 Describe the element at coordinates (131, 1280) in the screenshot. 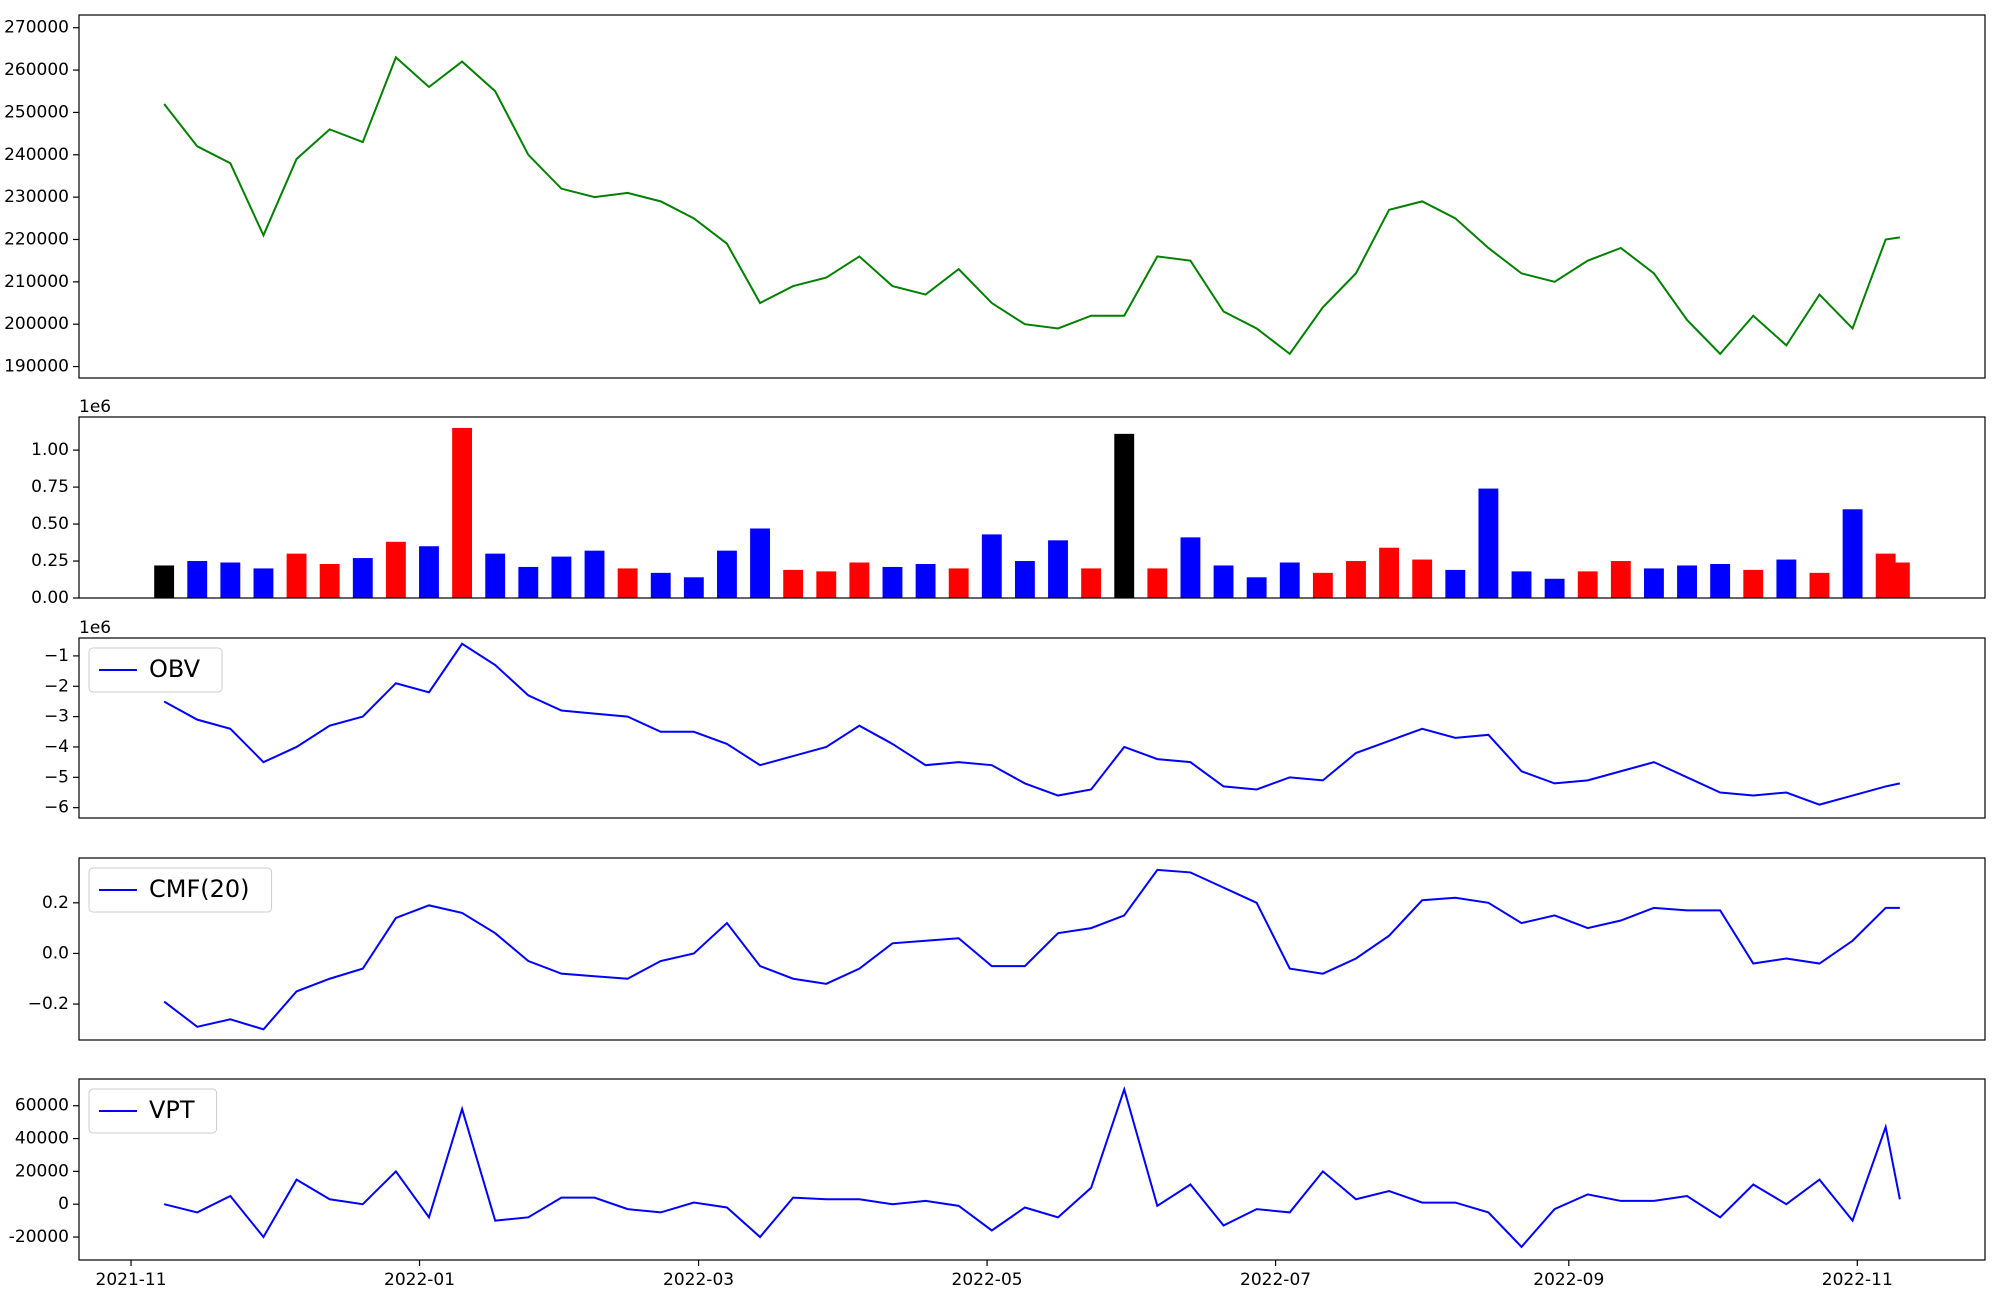

I see `x-tick-label: 2021-11` at that location.